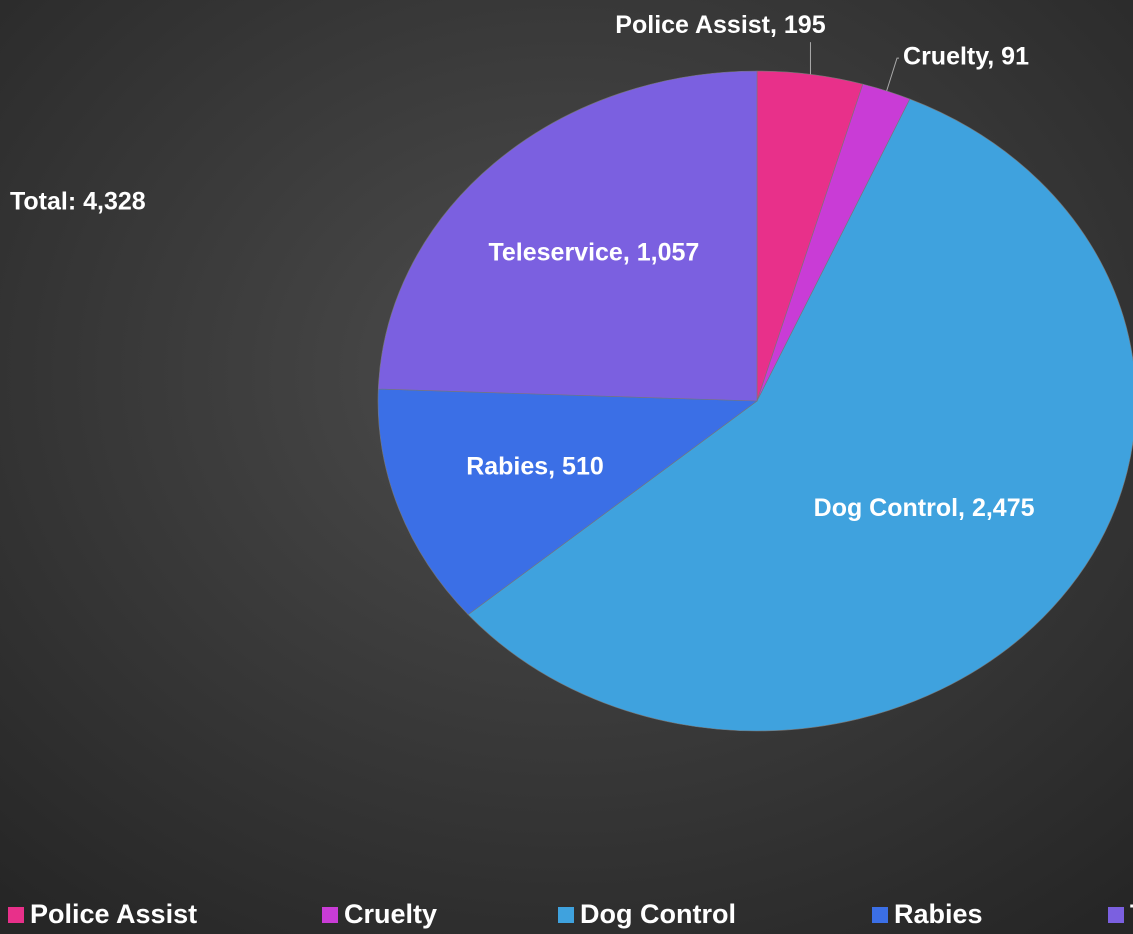 This screenshot has height=934, width=1133. I want to click on data-label: Rabies, 510, so click(535, 467).